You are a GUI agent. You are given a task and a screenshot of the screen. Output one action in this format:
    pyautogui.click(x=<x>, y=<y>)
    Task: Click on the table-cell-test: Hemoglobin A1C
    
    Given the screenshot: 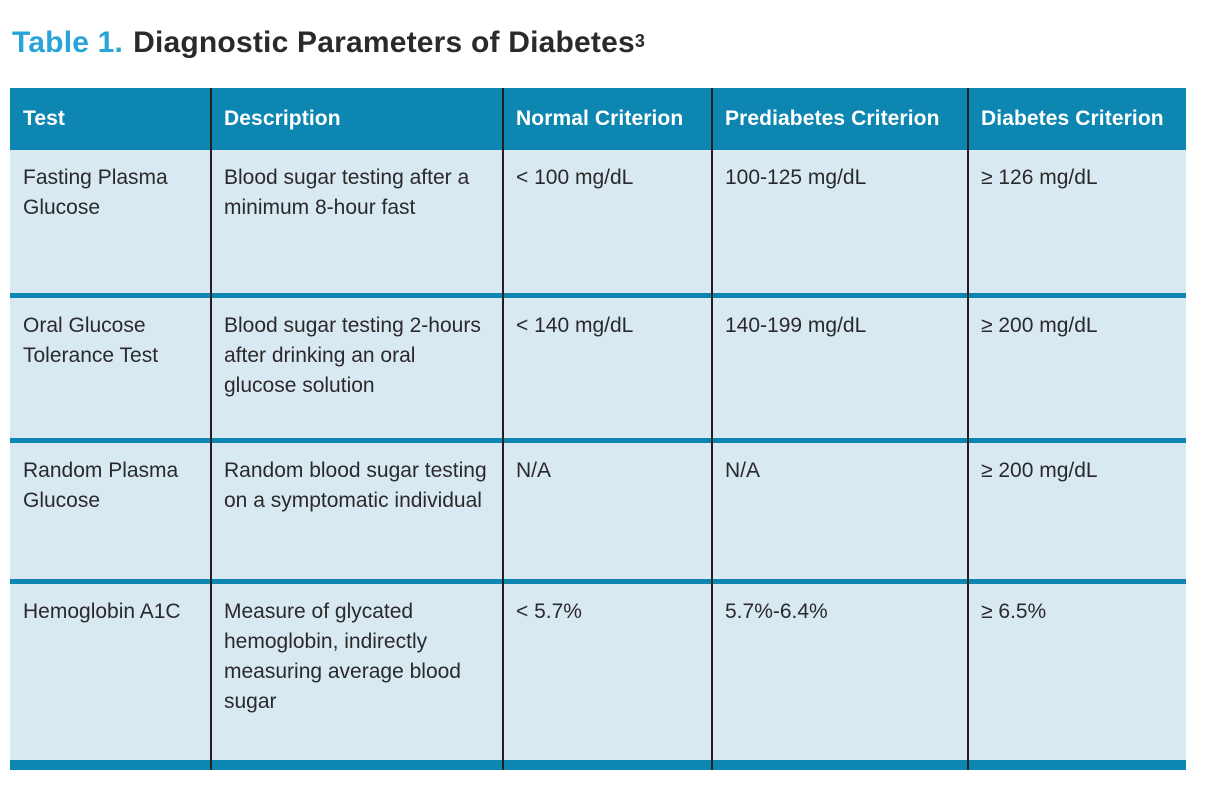 What is the action you would take?
    pyautogui.click(x=110, y=672)
    